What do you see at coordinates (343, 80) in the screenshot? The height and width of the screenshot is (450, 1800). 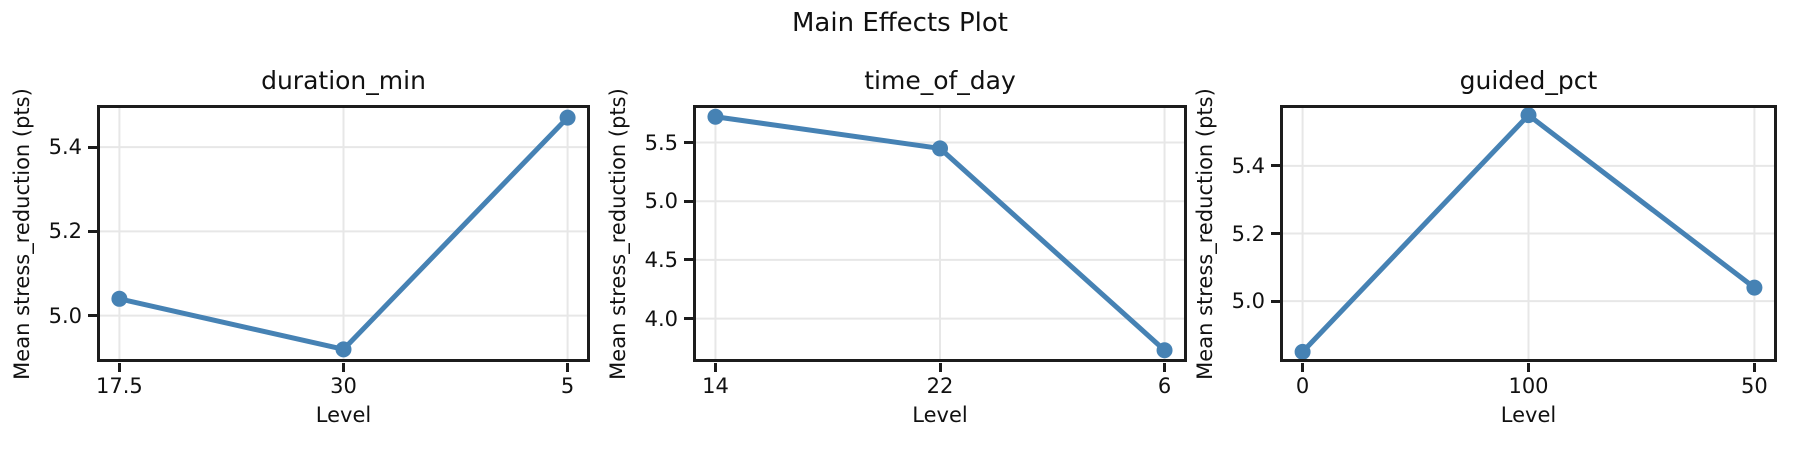 I see `subplot-title: duration_min` at bounding box center [343, 80].